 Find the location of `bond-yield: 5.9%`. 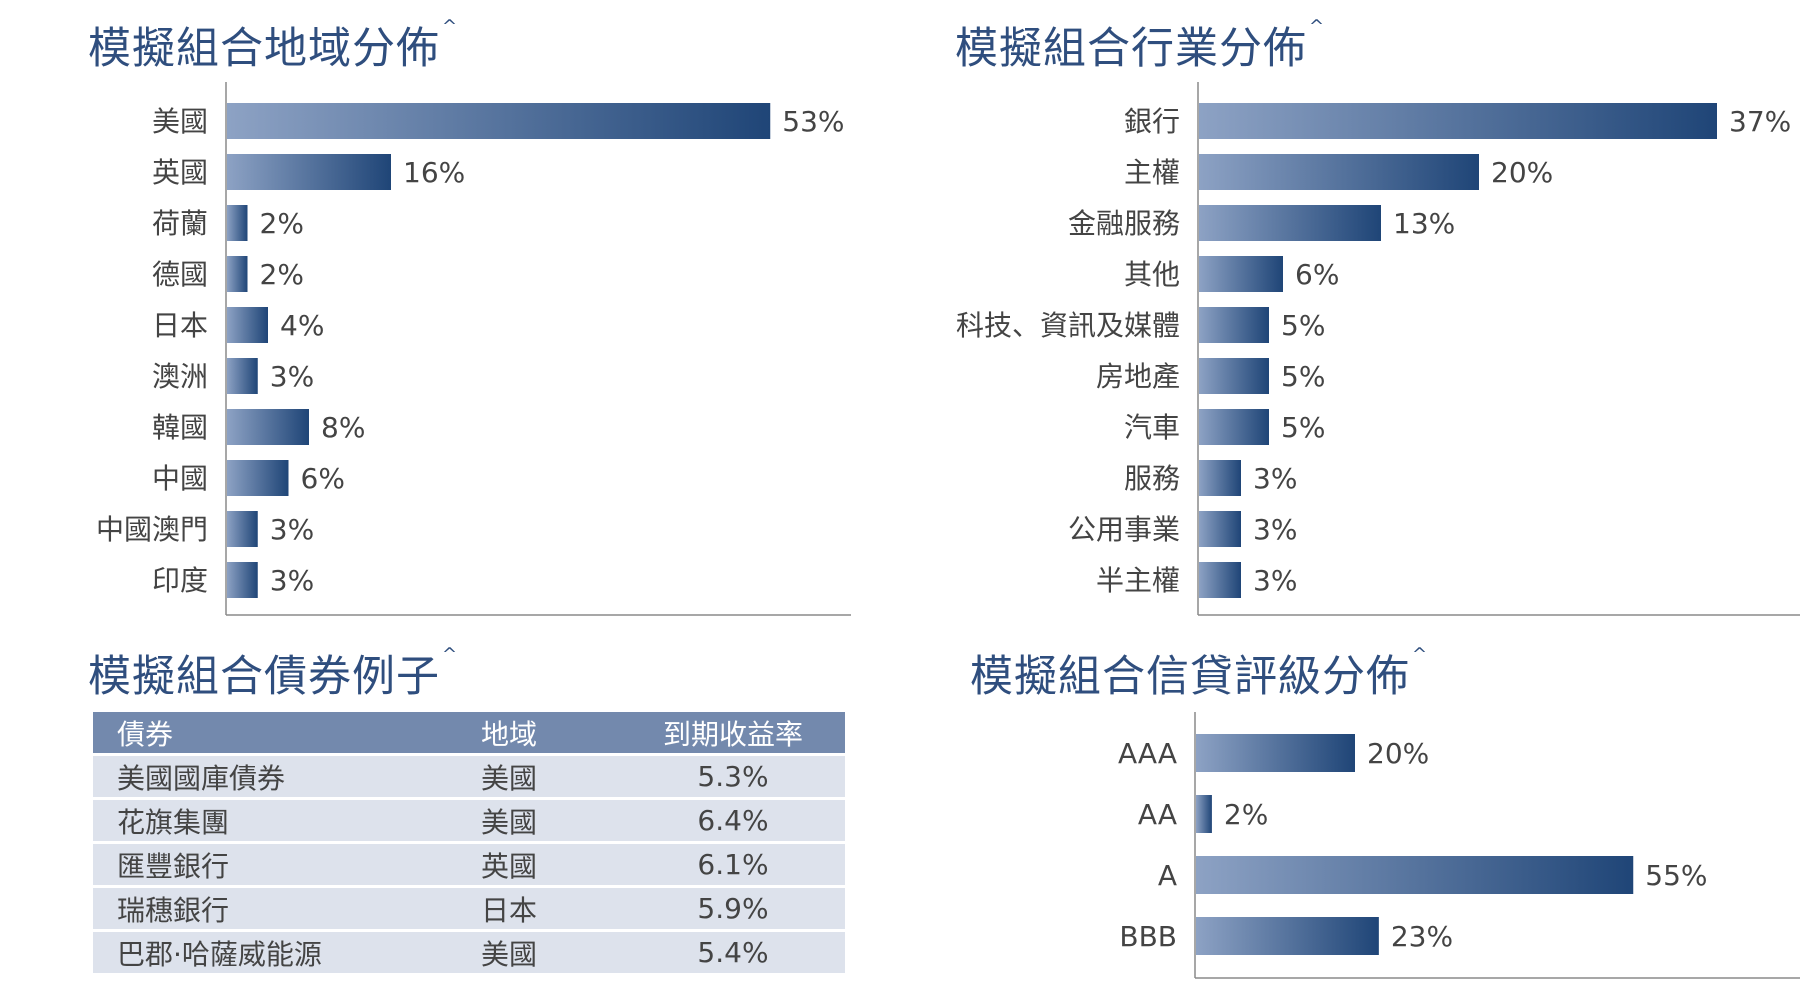

bond-yield: 5.9% is located at coordinates (733, 910).